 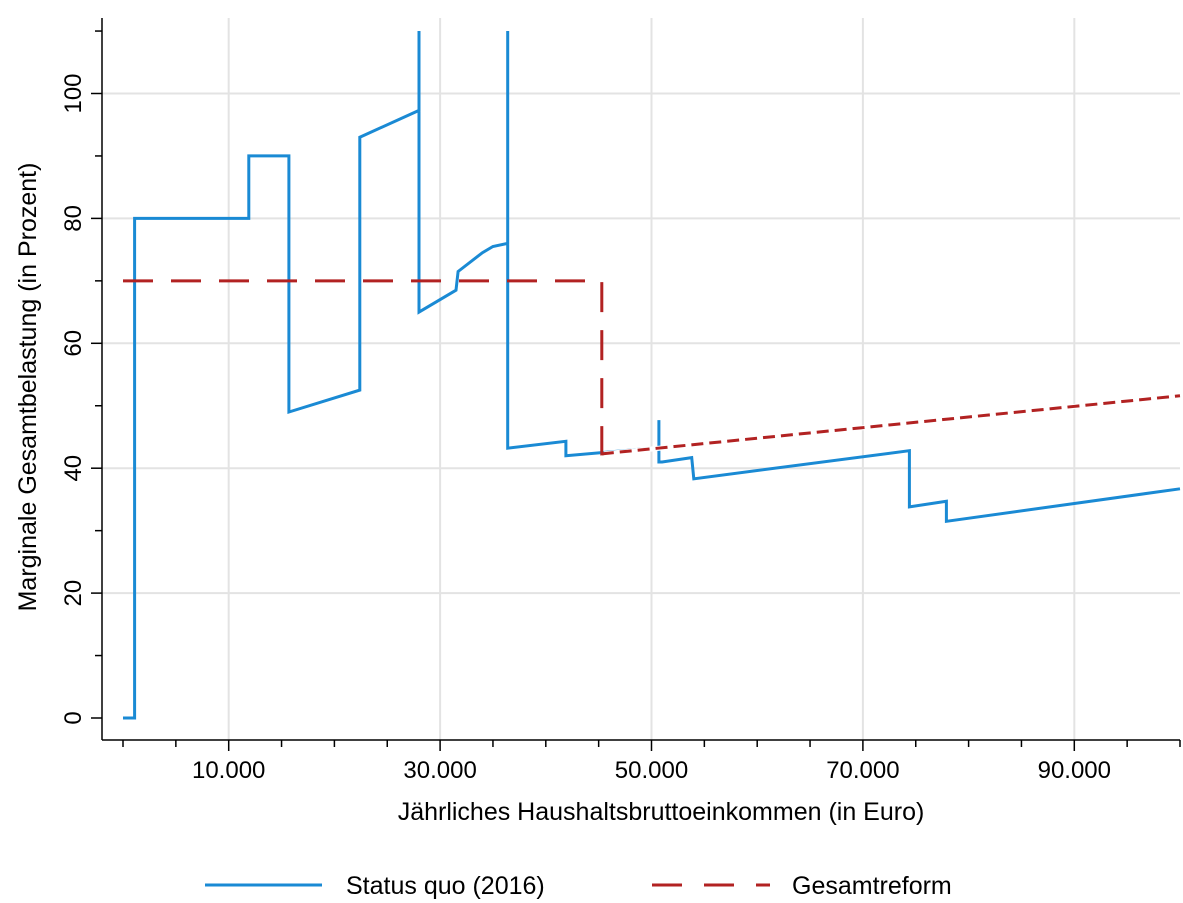 What do you see at coordinates (73, 218) in the screenshot?
I see `y-tick-label: 80` at bounding box center [73, 218].